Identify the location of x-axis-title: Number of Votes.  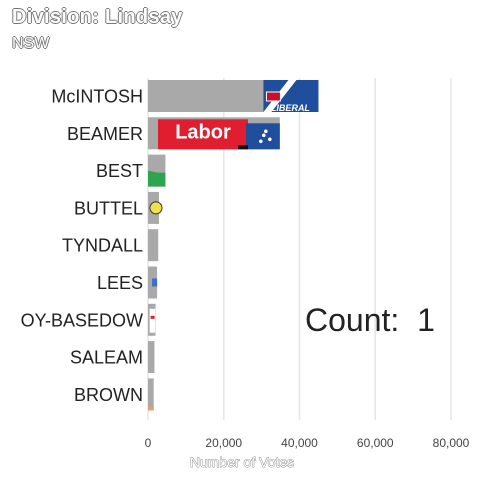
(242, 462).